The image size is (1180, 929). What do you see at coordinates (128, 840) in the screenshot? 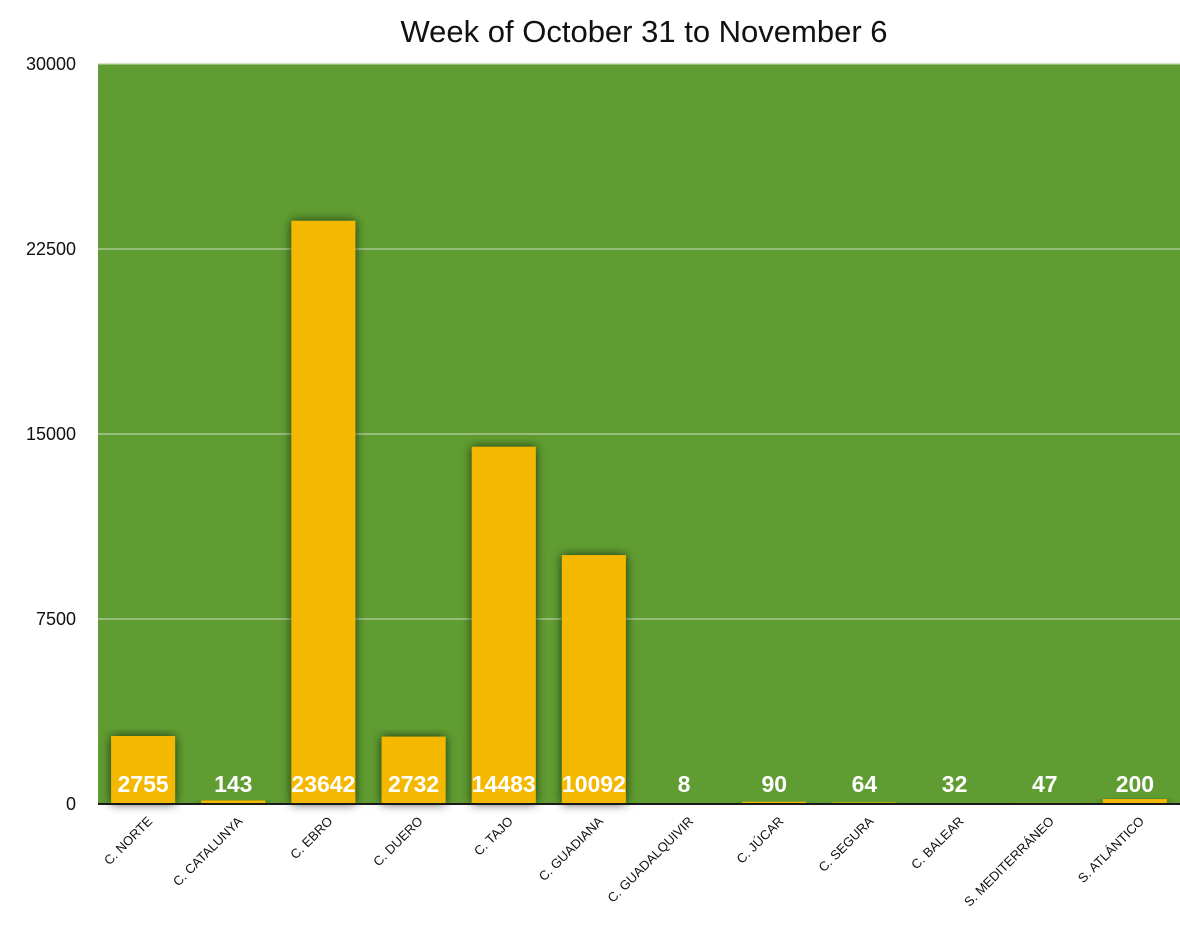
I see `x-tick-label: C. NORTE` at bounding box center [128, 840].